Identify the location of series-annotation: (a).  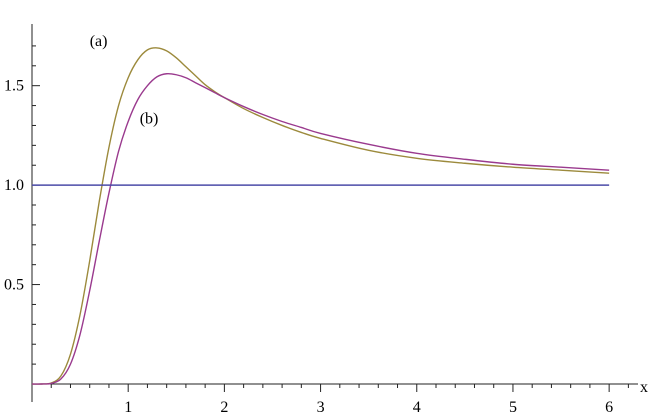
(99, 41).